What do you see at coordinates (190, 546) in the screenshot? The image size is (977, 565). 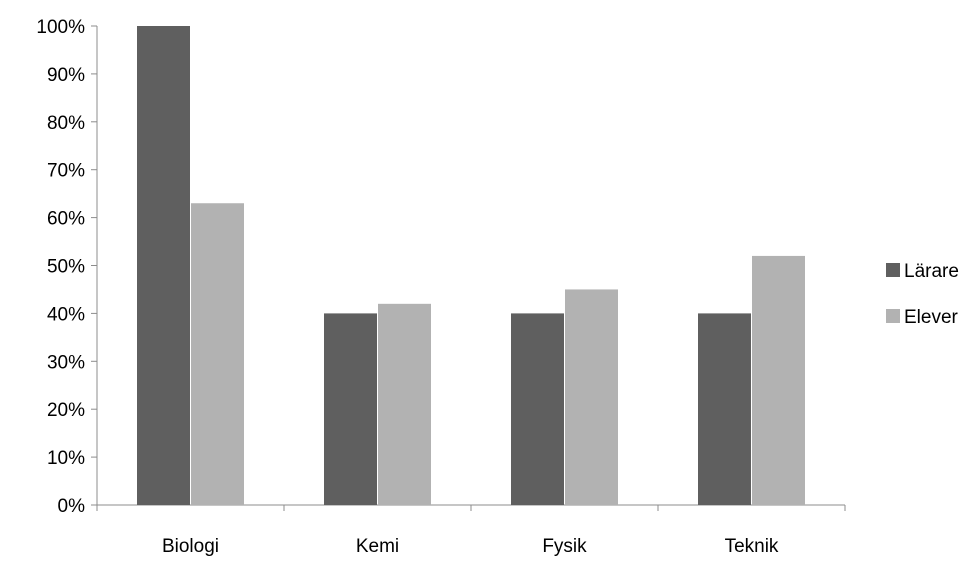 I see `x-tick-label: Biologi` at bounding box center [190, 546].